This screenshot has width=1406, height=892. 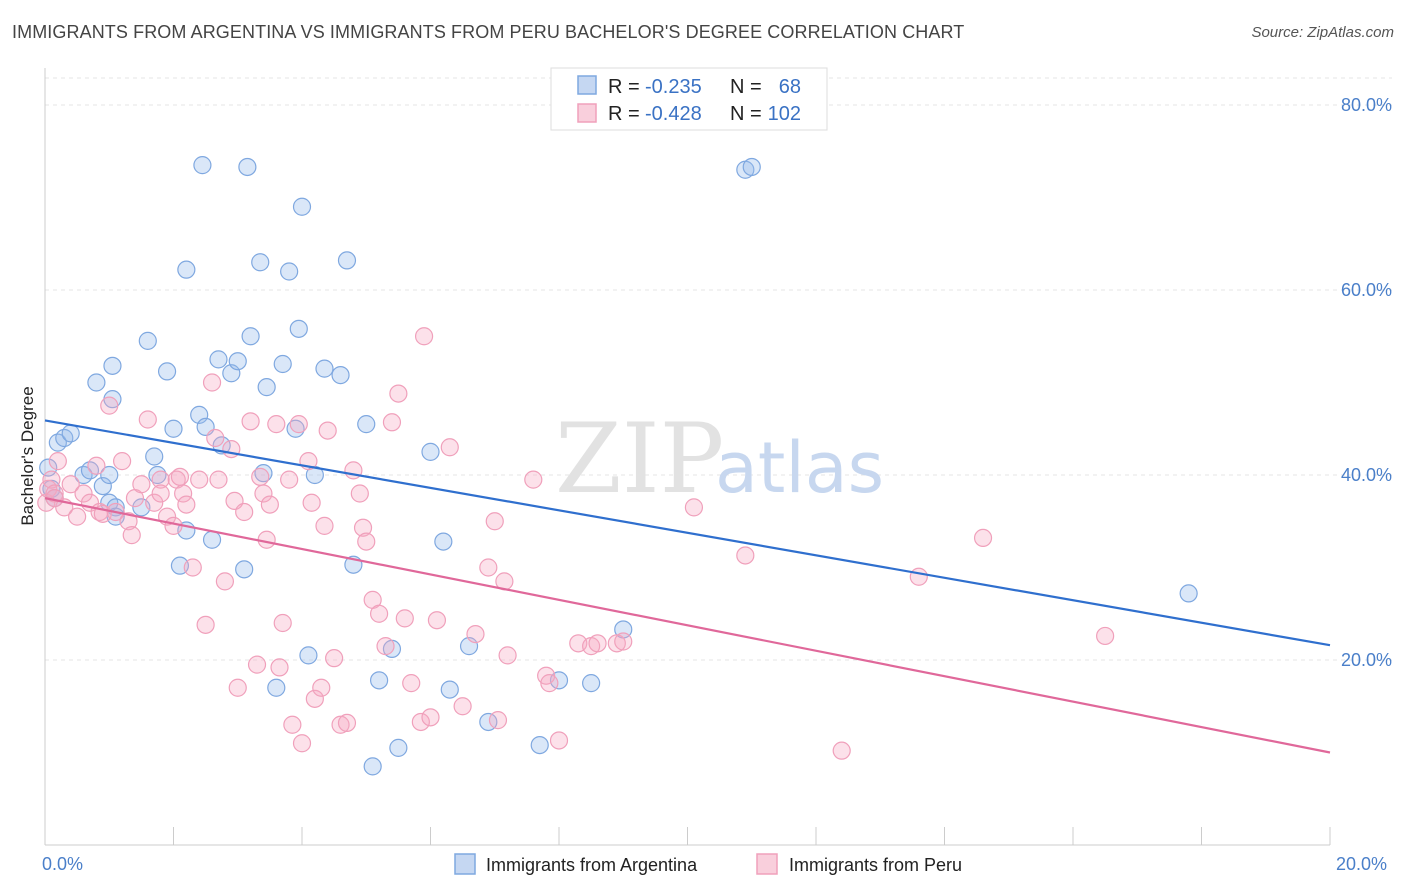 What do you see at coordinates (673, 87) in the screenshot?
I see `stats-r-value-argentina: -0.235` at bounding box center [673, 87].